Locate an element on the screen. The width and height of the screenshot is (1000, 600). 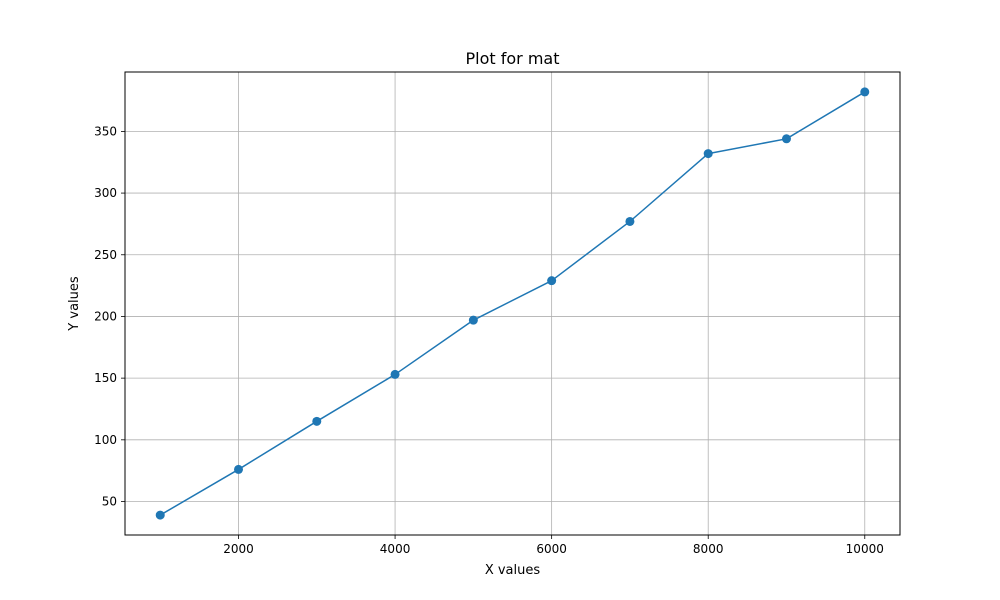
y-axis-ticks: 50 100 150 200 250 300 350 is located at coordinates (109, 316).